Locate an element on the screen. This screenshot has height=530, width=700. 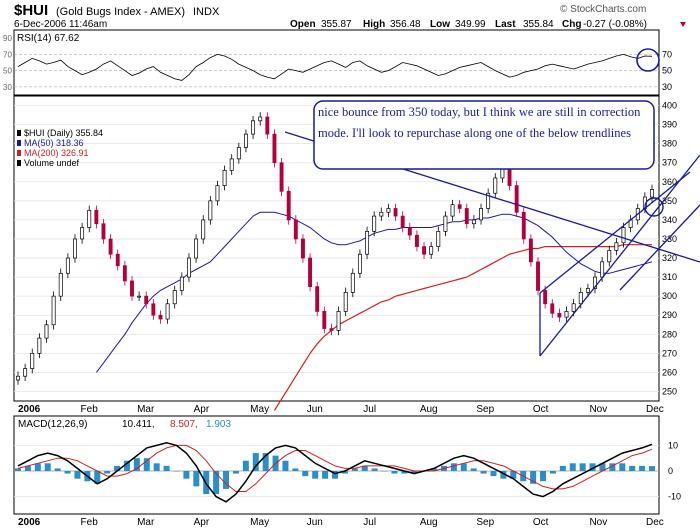
annotation-box is located at coordinates (484, 135).